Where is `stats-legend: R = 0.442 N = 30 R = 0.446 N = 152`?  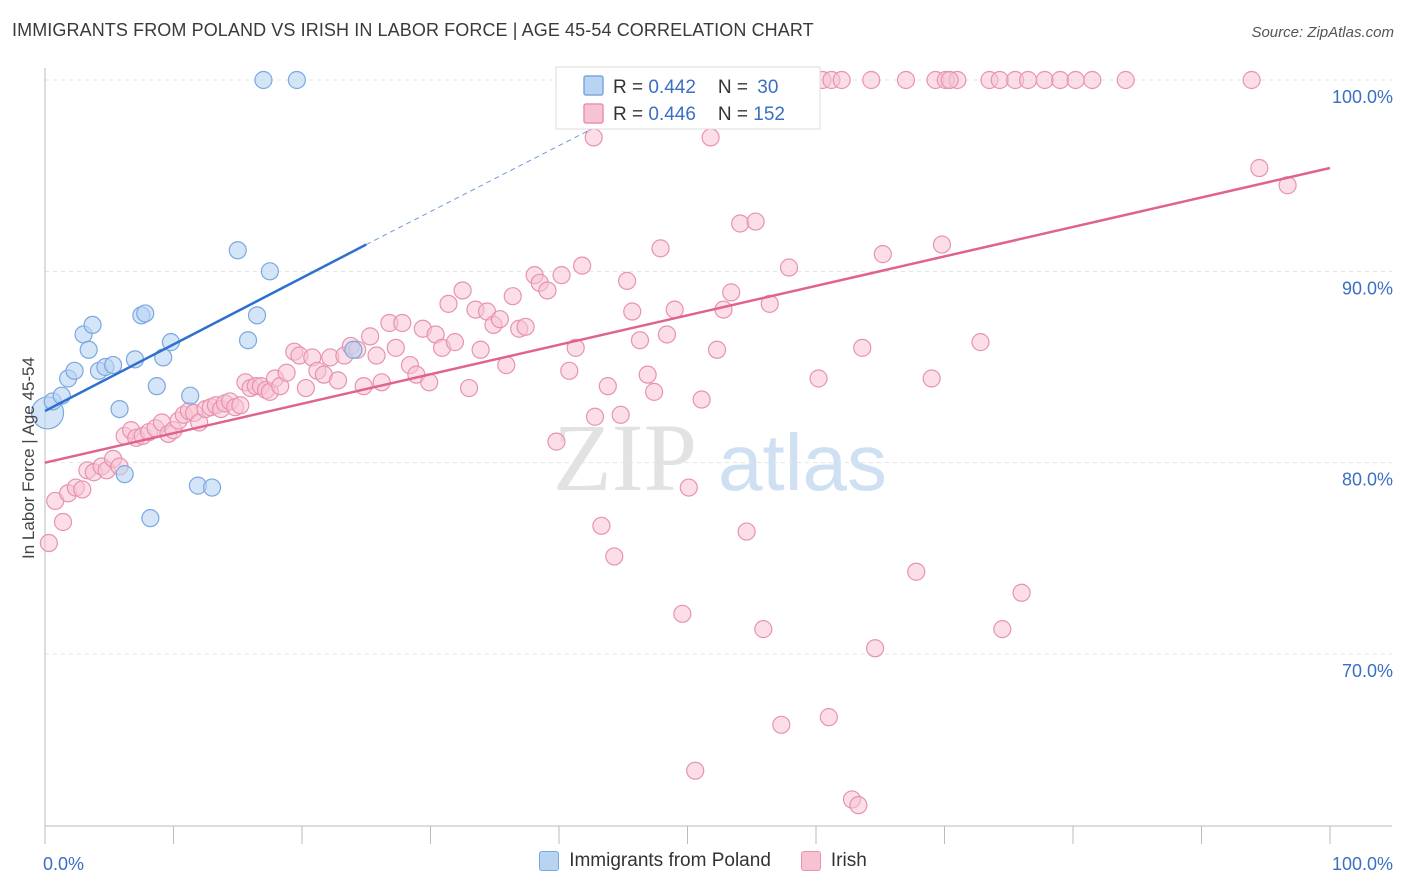
stats-legend: R = 0.442 N = 30 R = 0.446 N = 152 is located at coordinates (688, 98).